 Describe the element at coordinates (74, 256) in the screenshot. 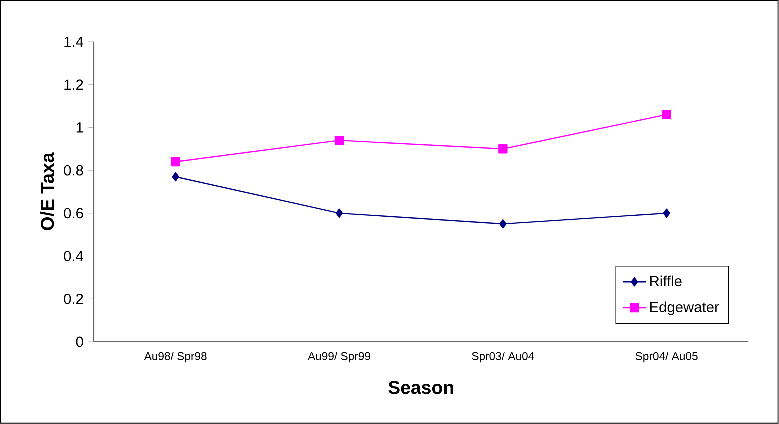

I see `y-tick-label: 0.4` at that location.